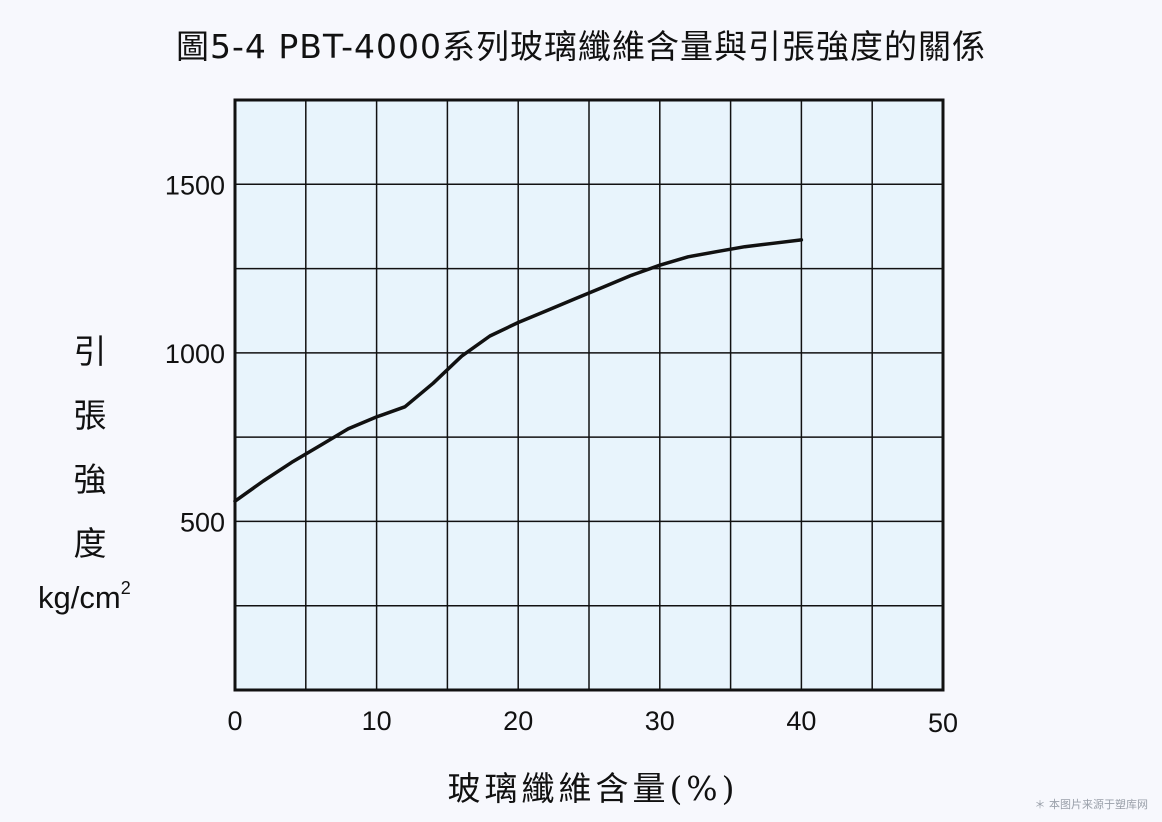  Describe the element at coordinates (125, 588) in the screenshot. I see `y-axis-unit-superscript: 2` at that location.